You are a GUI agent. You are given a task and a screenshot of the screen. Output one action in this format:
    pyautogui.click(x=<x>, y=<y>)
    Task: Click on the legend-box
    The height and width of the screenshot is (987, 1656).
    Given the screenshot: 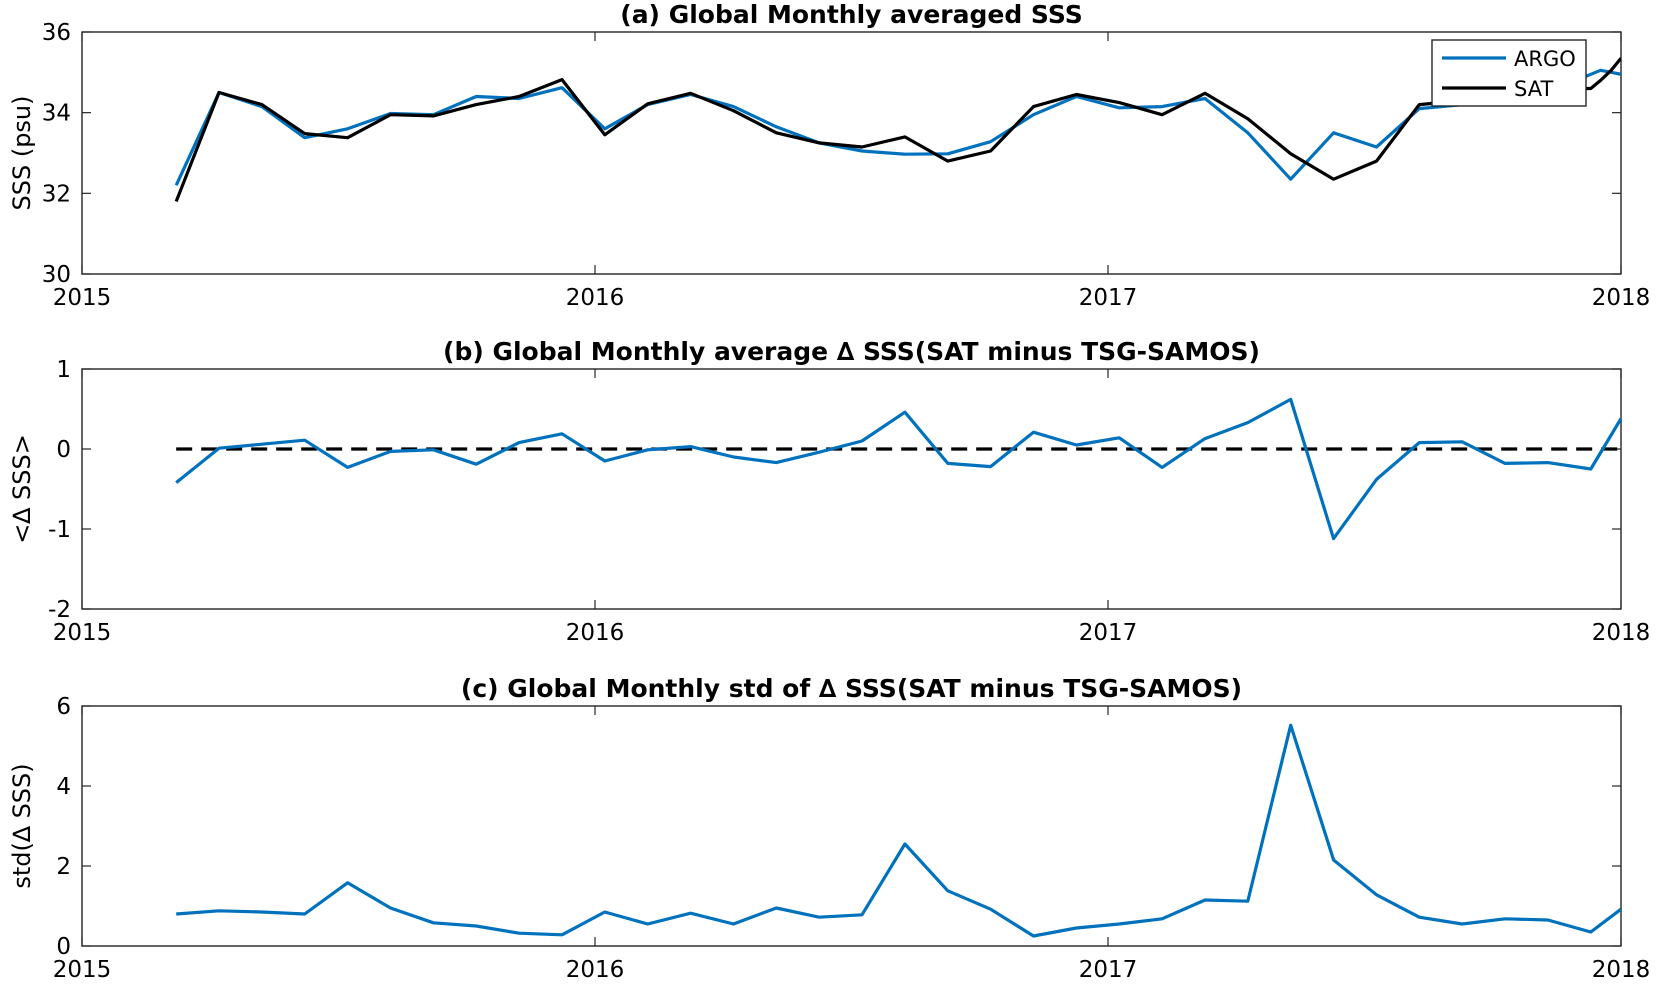 What is the action you would take?
    pyautogui.click(x=1509, y=73)
    